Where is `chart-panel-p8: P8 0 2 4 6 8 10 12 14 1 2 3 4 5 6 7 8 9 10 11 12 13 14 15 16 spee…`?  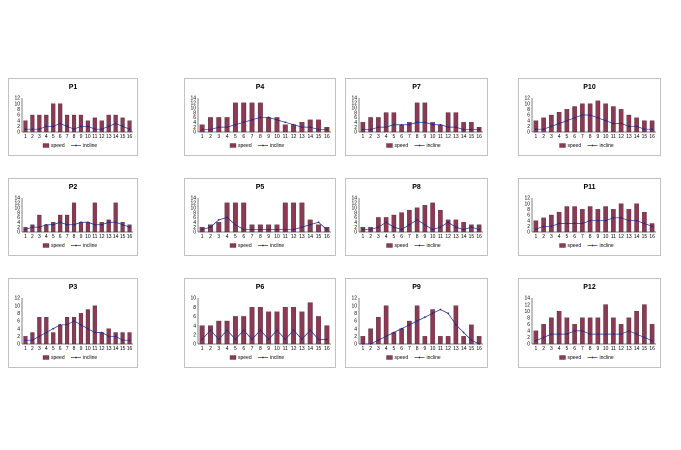 chart-panel-p8: P8 0 2 4 6 8 10 12 14 1 2 3 4 5 6 7 8 9 10 11 12 13 14 15 16 spee… is located at coordinates (416, 217).